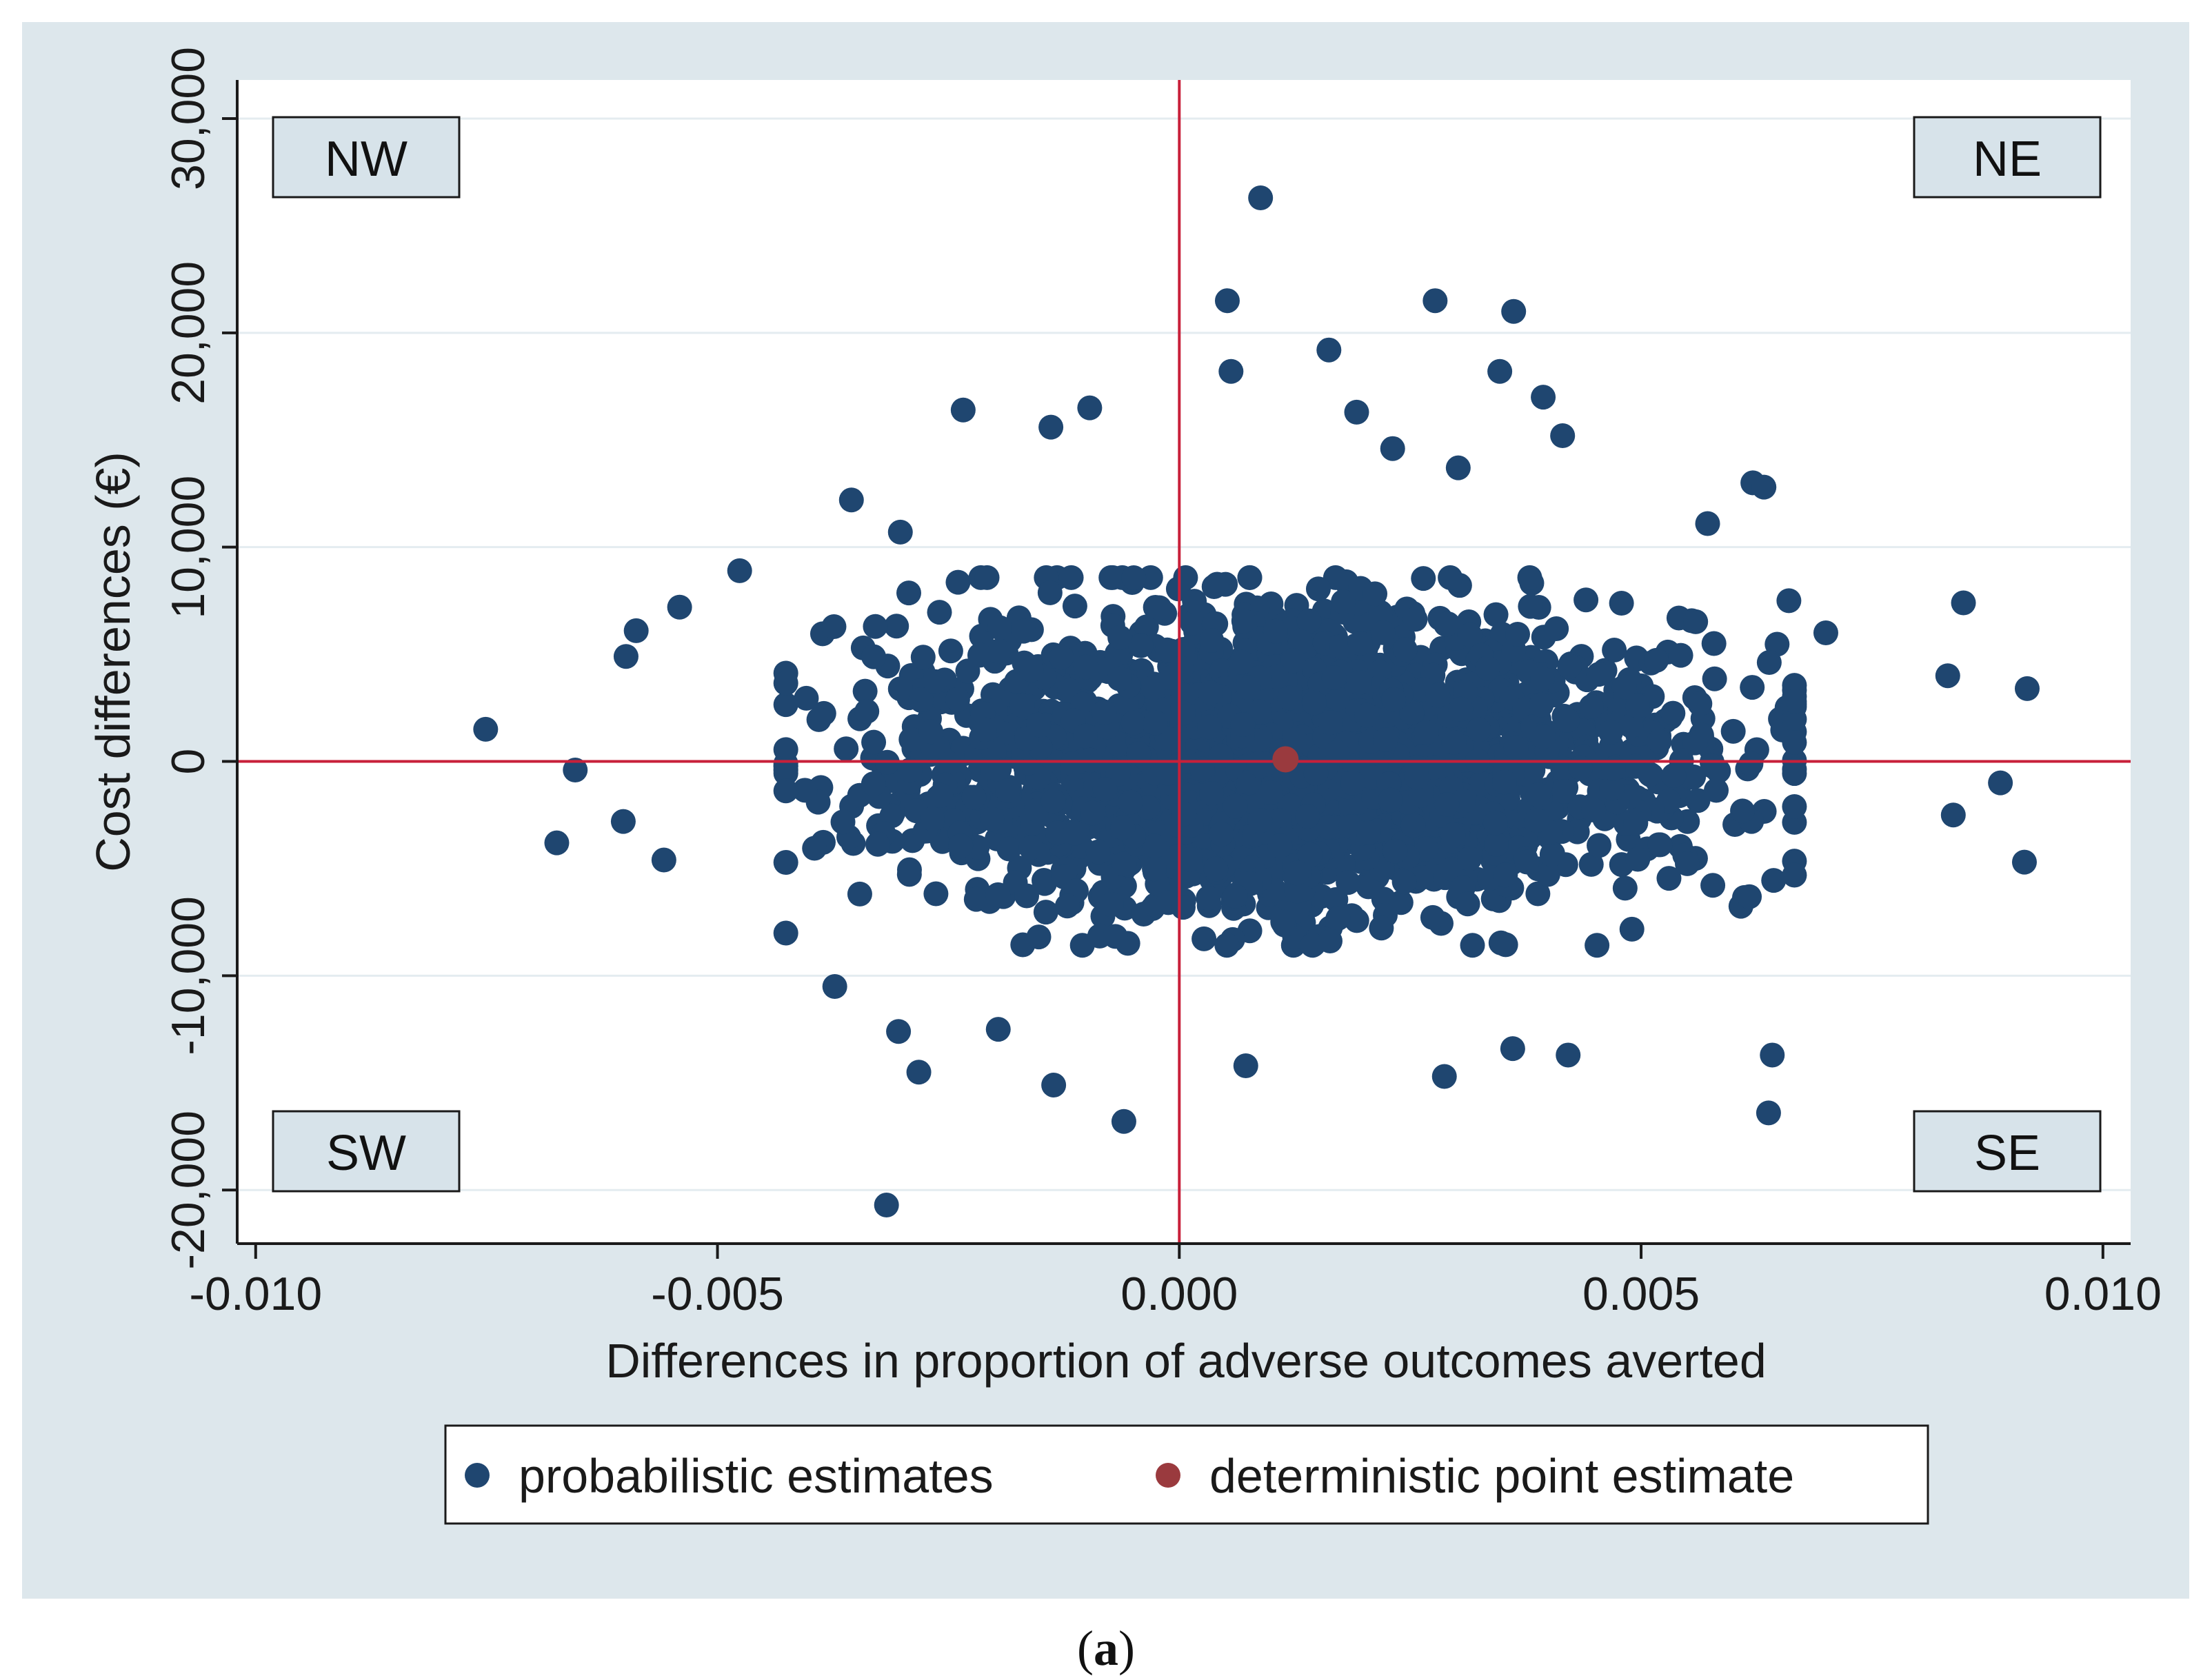 This screenshot has width=2212, height=1680. What do you see at coordinates (188, 762) in the screenshot?
I see `y-tick-label: 0` at bounding box center [188, 762].